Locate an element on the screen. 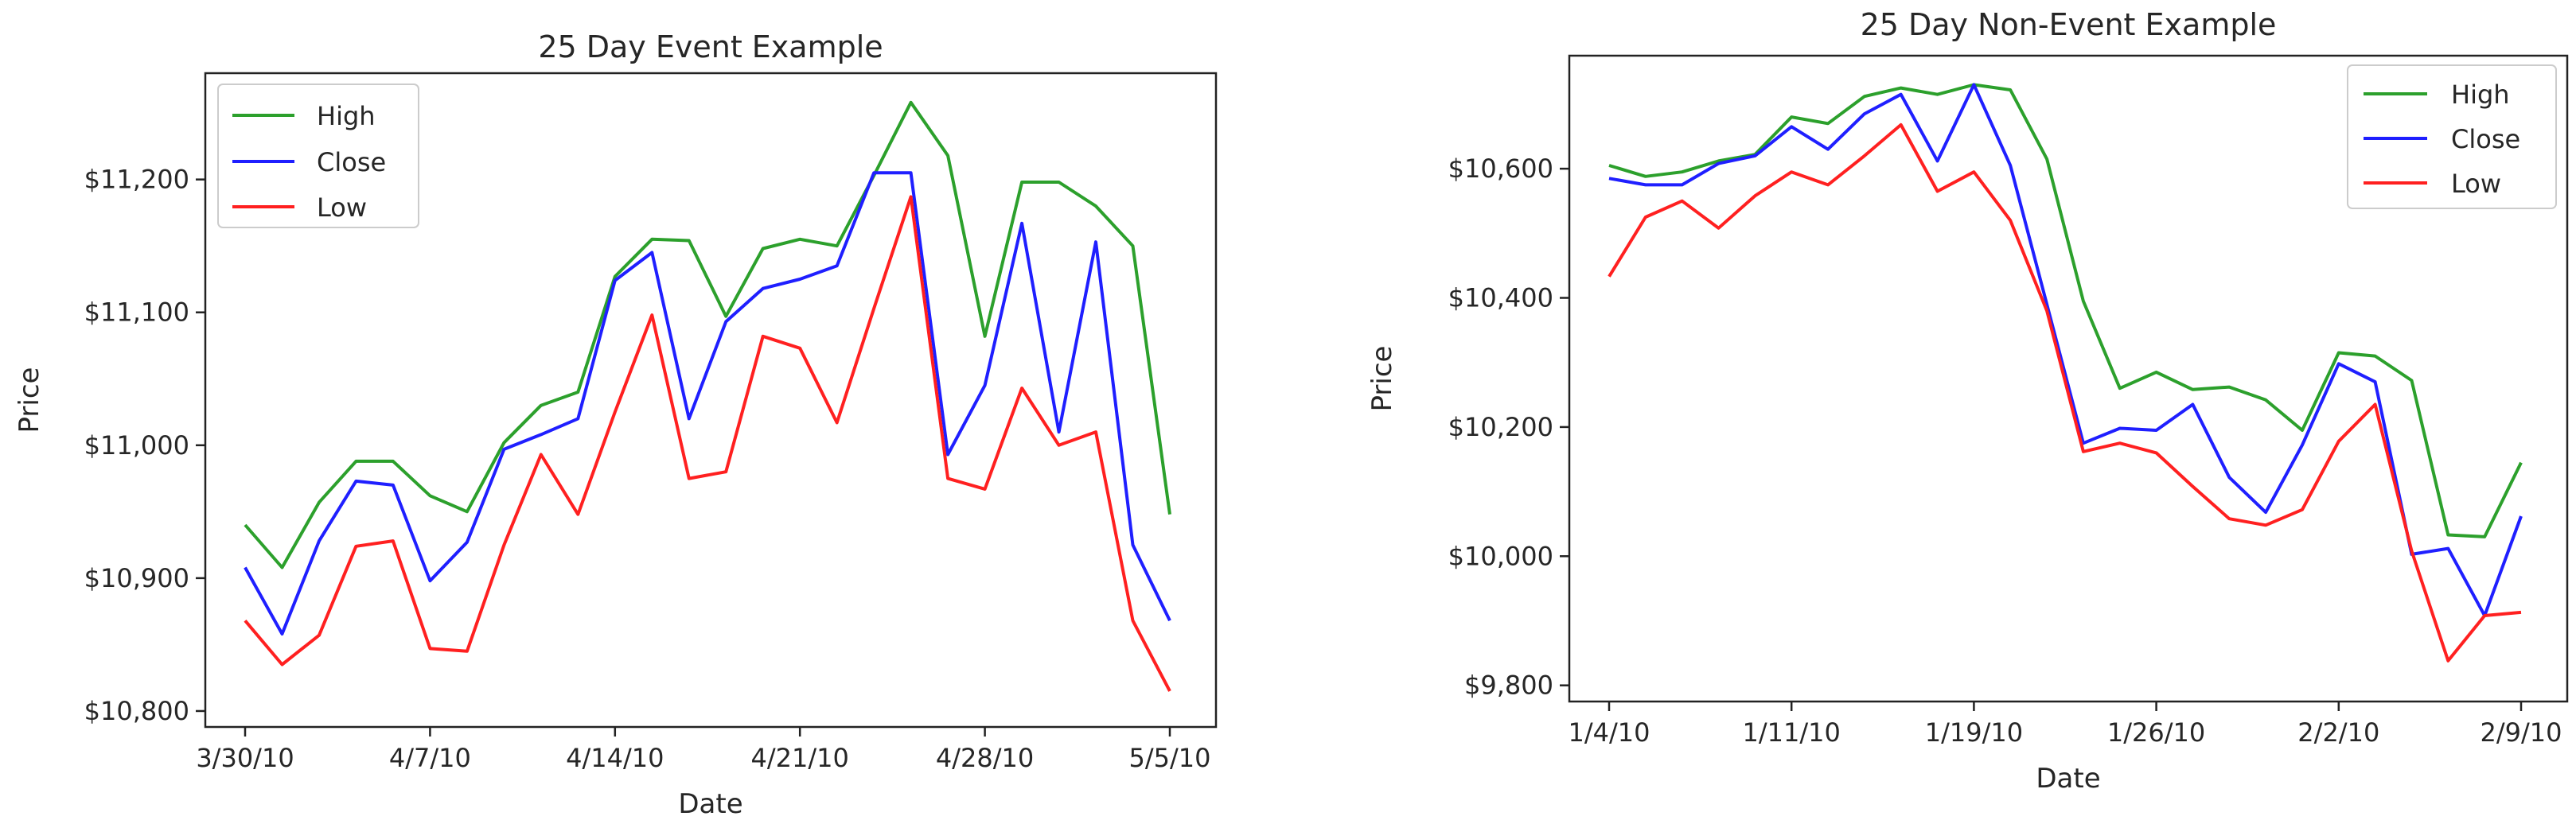 This screenshot has height=824, width=2576. non-event-chart-x-tick-label: 1/11/10 is located at coordinates (1792, 732).